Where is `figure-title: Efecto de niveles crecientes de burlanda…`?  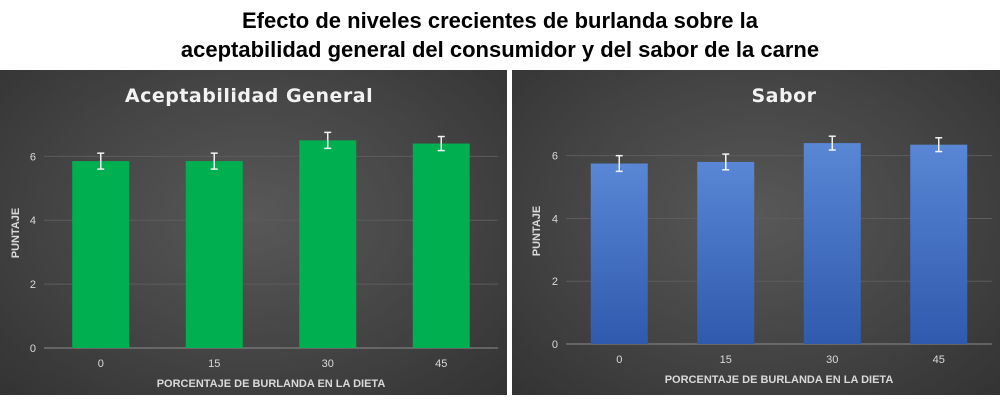 figure-title: Efecto de niveles crecientes de burlanda… is located at coordinates (500, 35).